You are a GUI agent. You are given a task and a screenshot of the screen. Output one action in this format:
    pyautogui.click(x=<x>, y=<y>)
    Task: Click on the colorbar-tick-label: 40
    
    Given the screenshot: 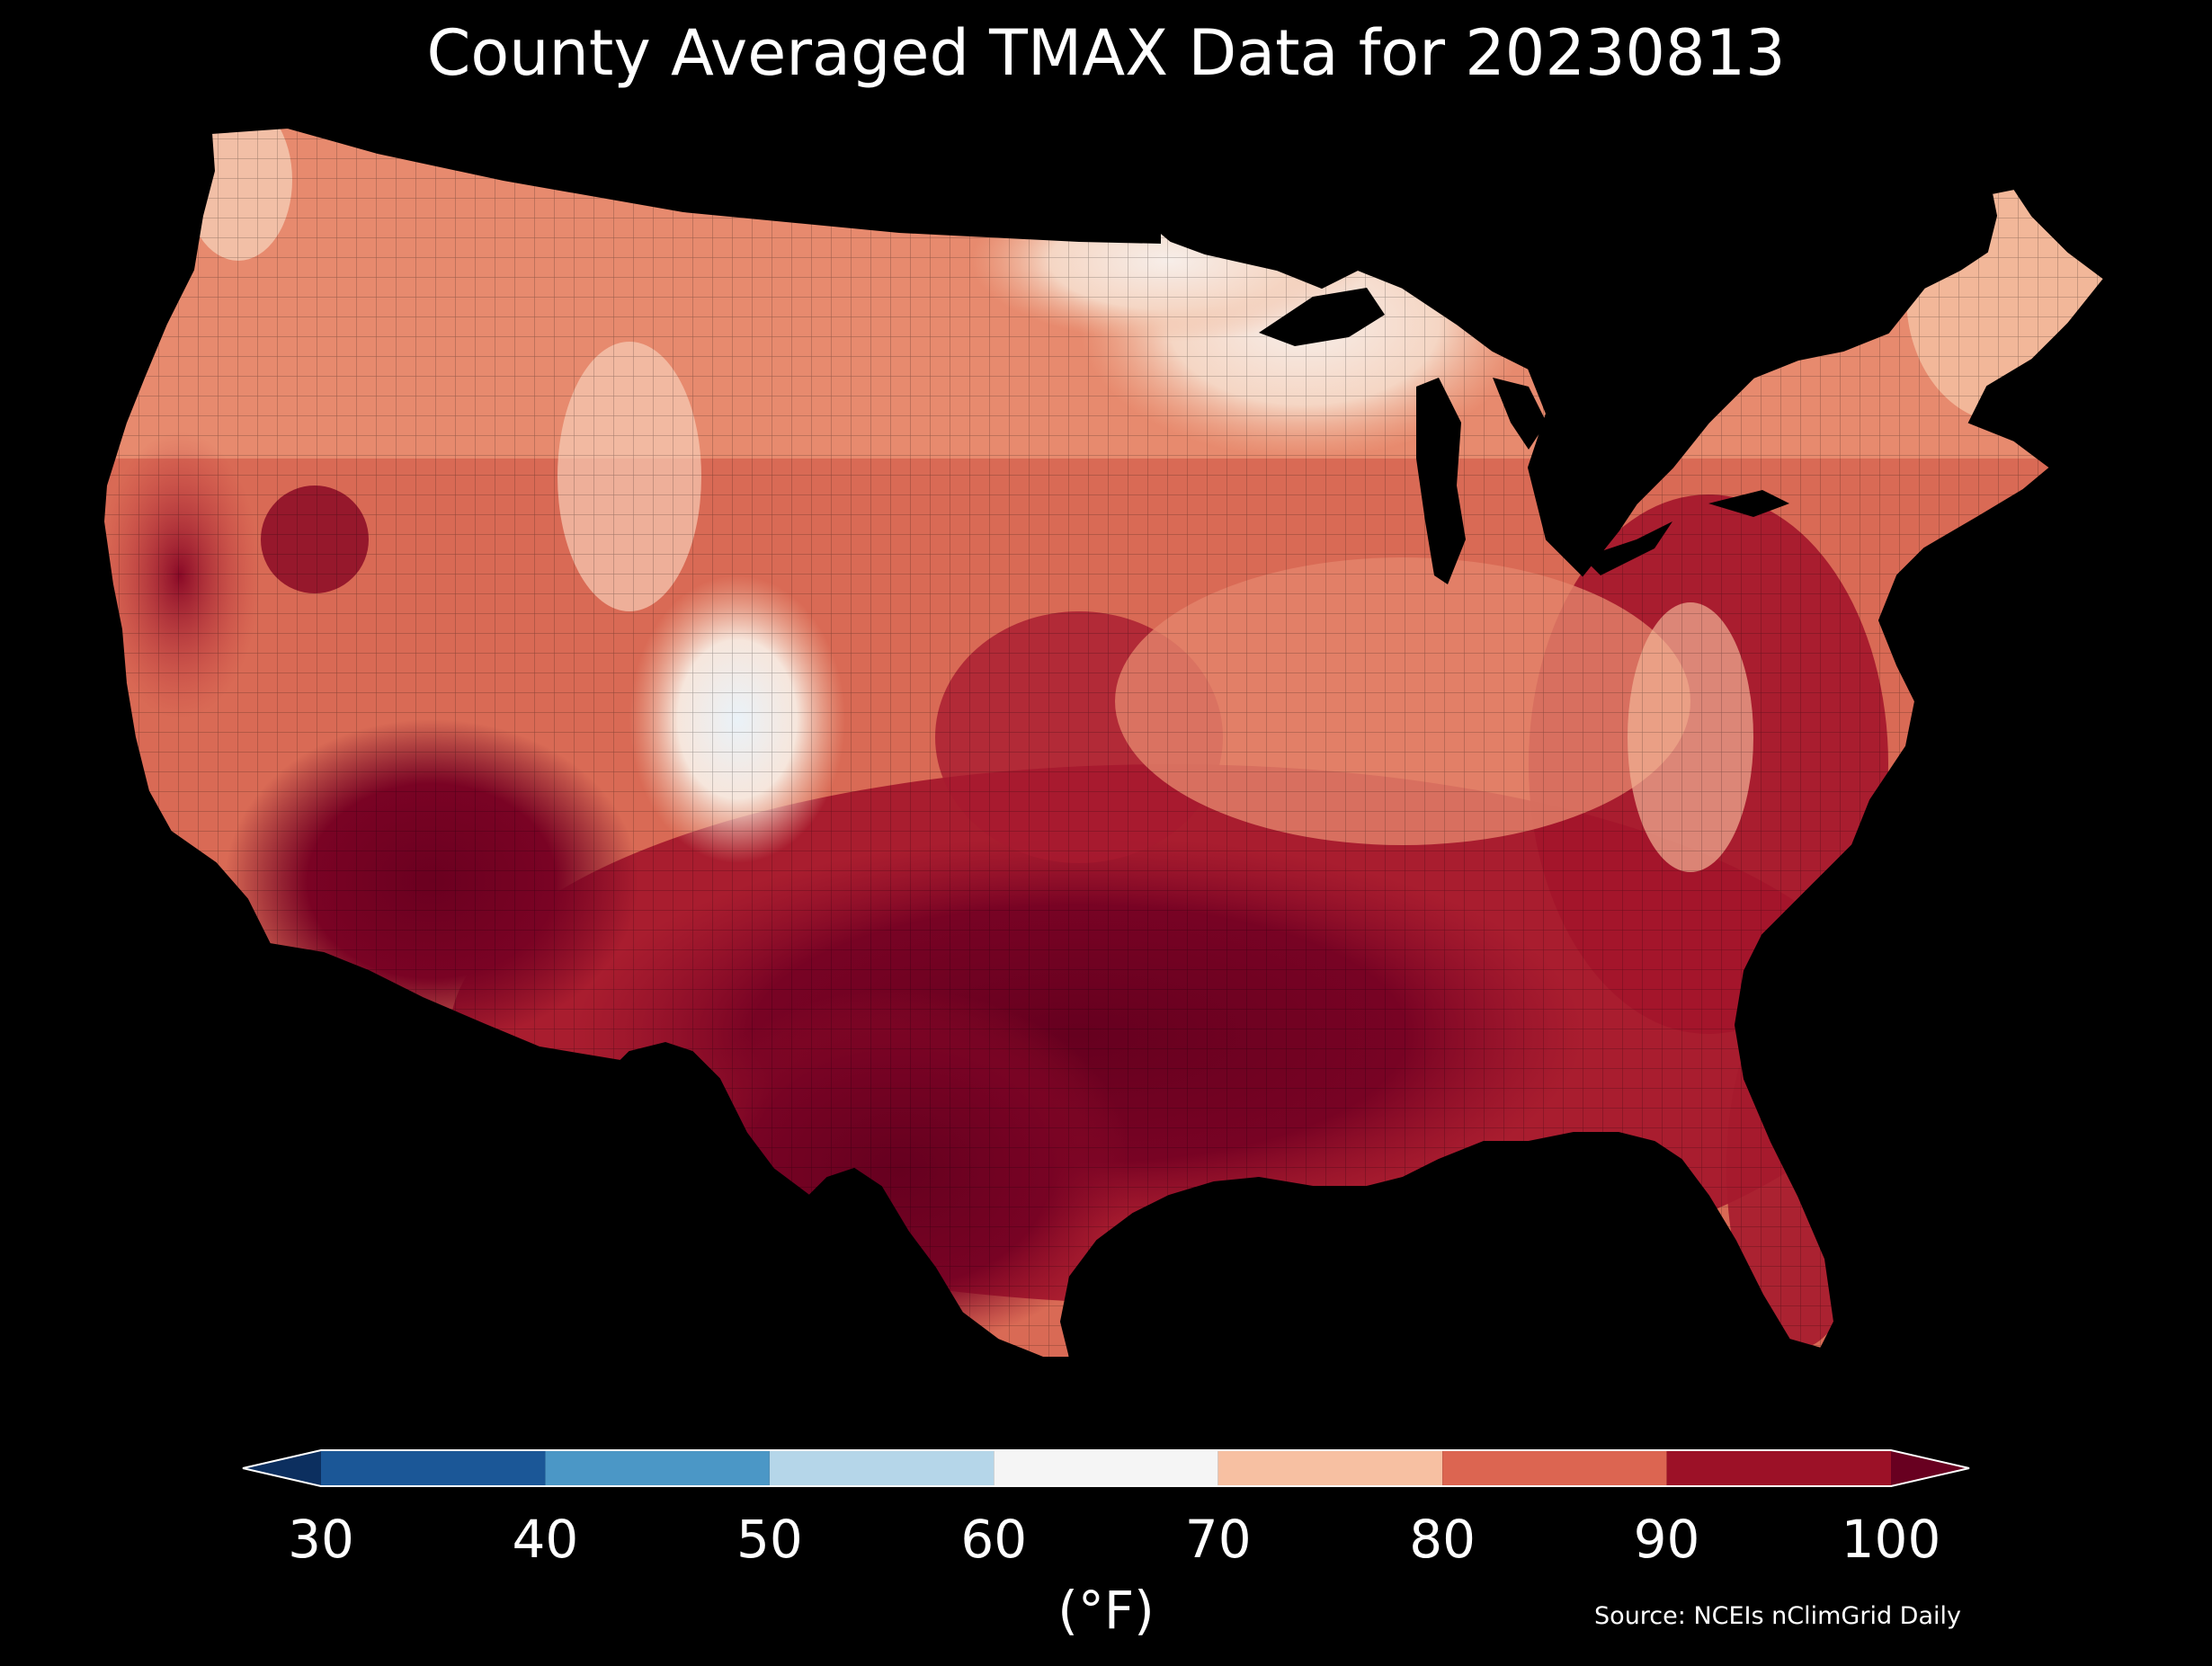 What is the action you would take?
    pyautogui.click(x=545, y=1540)
    